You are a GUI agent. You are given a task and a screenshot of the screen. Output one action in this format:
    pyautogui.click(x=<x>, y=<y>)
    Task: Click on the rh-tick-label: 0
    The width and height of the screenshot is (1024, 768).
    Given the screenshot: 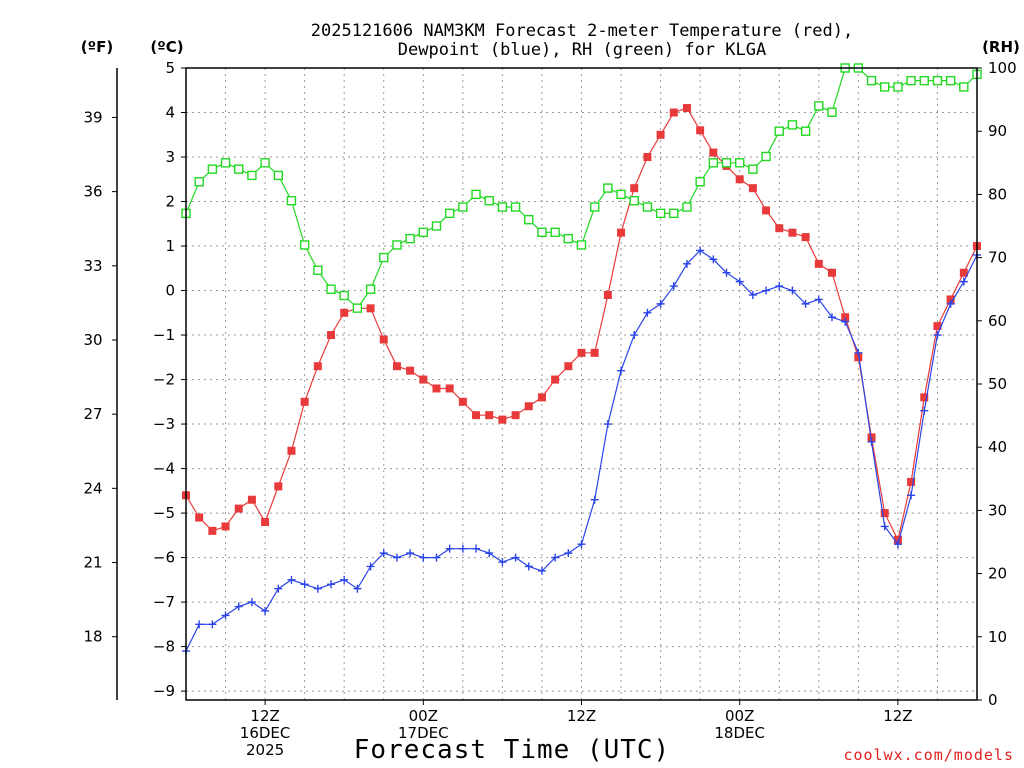 What is the action you would take?
    pyautogui.click(x=993, y=700)
    